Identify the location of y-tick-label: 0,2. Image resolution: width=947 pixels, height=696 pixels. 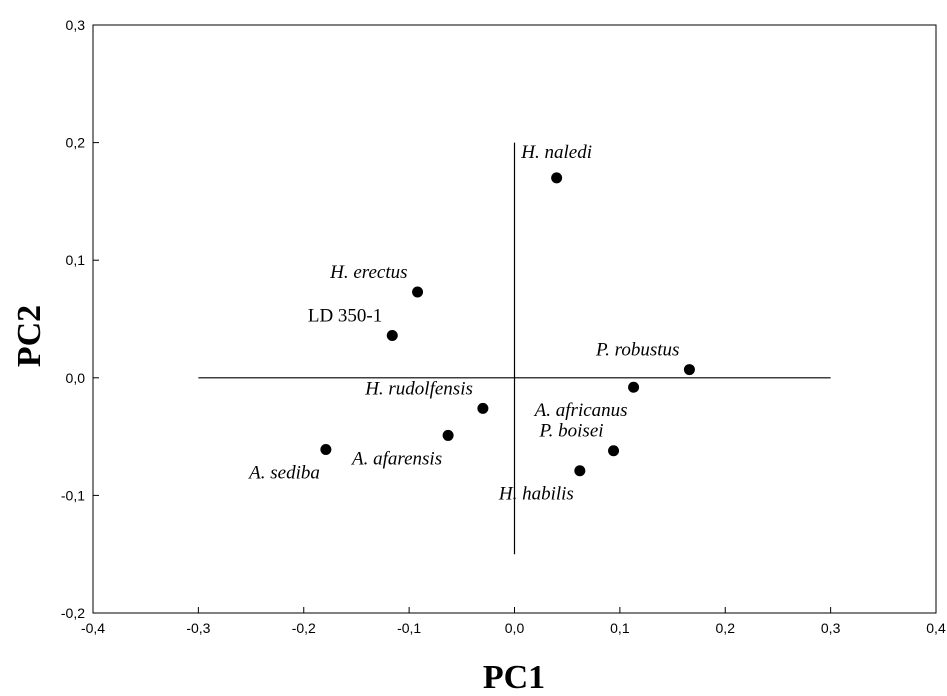
(76, 143).